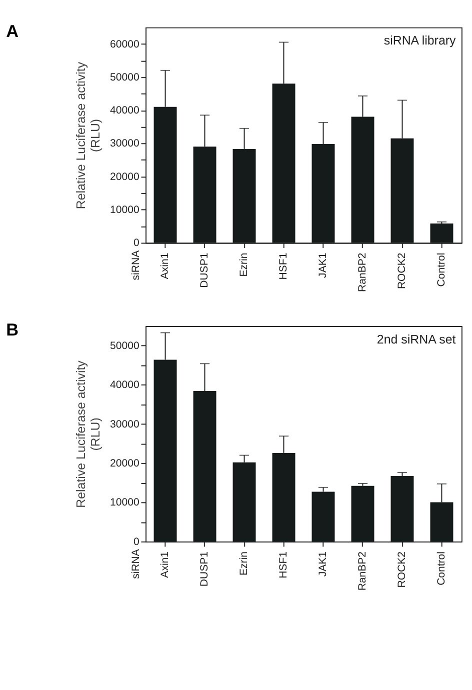  What do you see at coordinates (125, 44) in the screenshot?
I see `y-tick-label: 60000` at bounding box center [125, 44].